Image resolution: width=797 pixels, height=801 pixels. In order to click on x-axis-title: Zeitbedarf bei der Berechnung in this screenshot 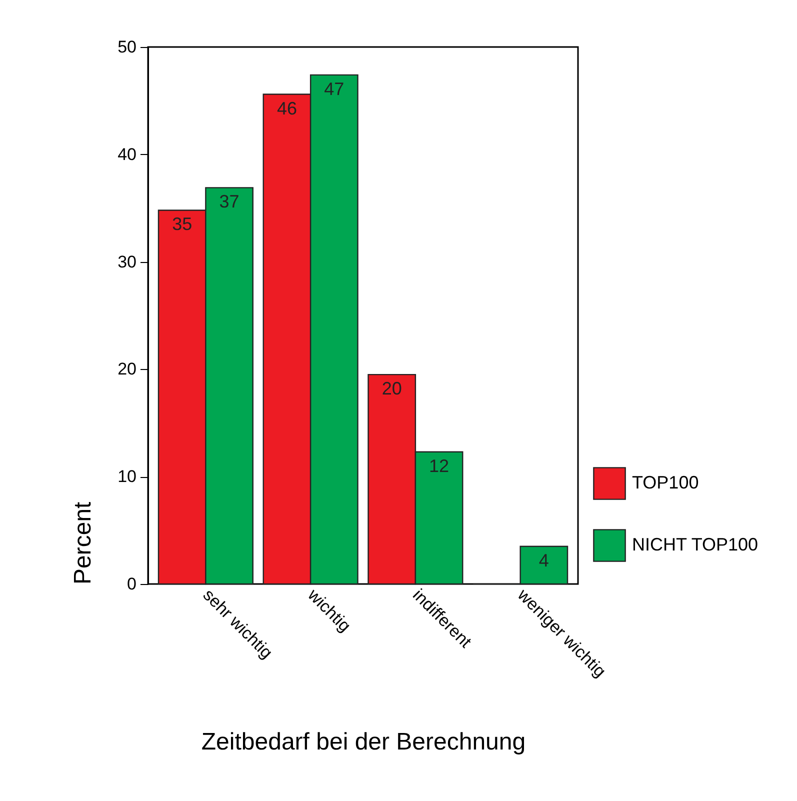, I will do `click(363, 742)`.